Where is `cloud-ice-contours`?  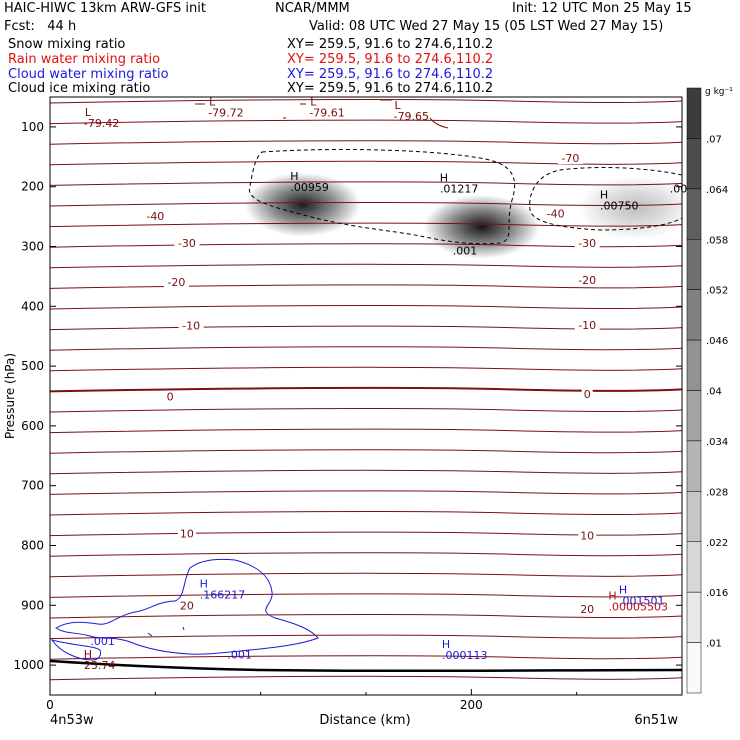 cloud-ice-contours is located at coordinates (465, 197).